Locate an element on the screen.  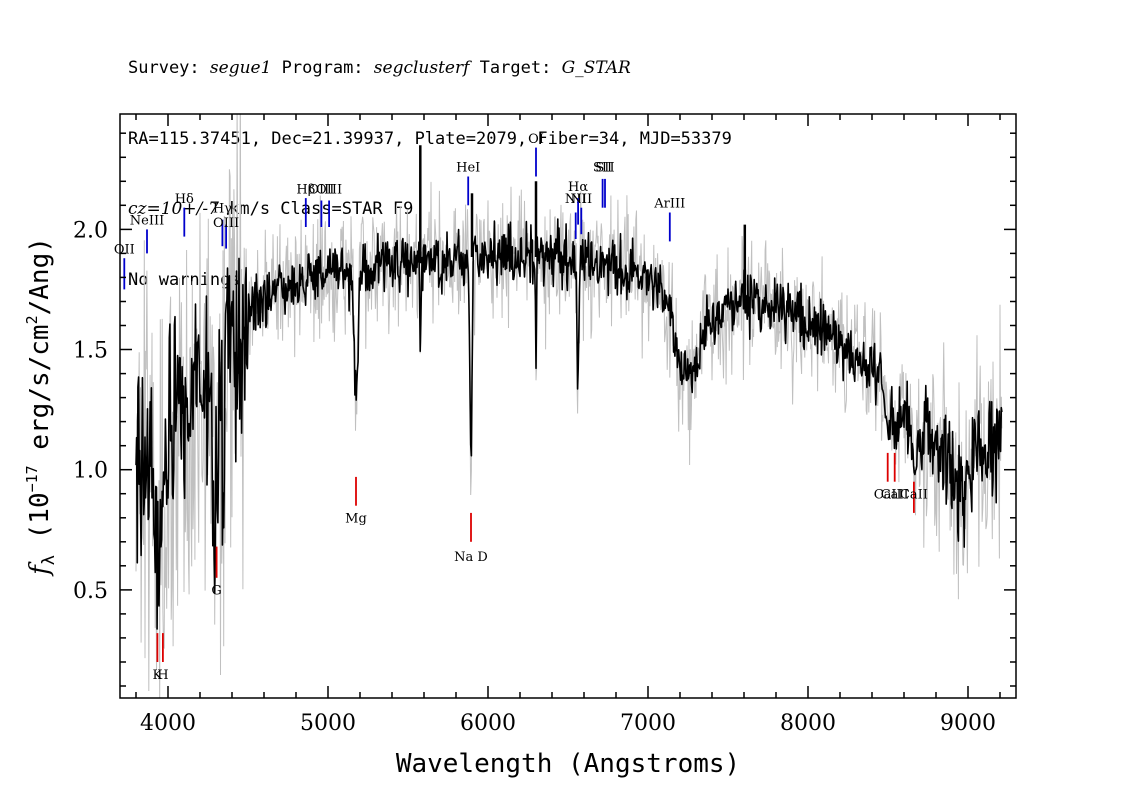
absorption-line-label: G is located at coordinates (216, 591).